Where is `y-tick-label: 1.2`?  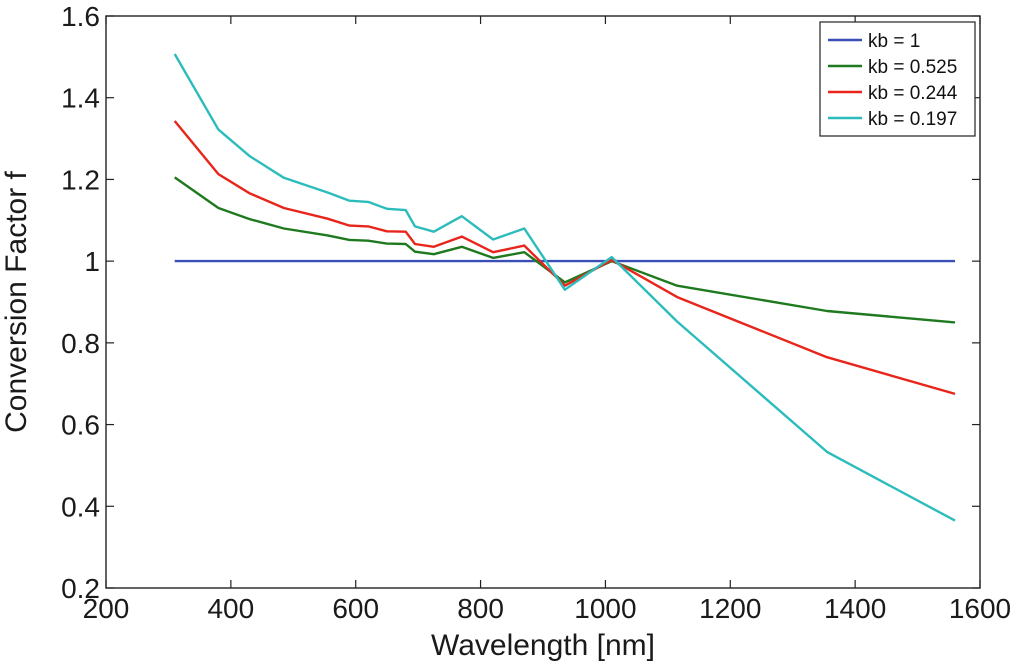 y-tick-label: 1.2 is located at coordinates (80, 179).